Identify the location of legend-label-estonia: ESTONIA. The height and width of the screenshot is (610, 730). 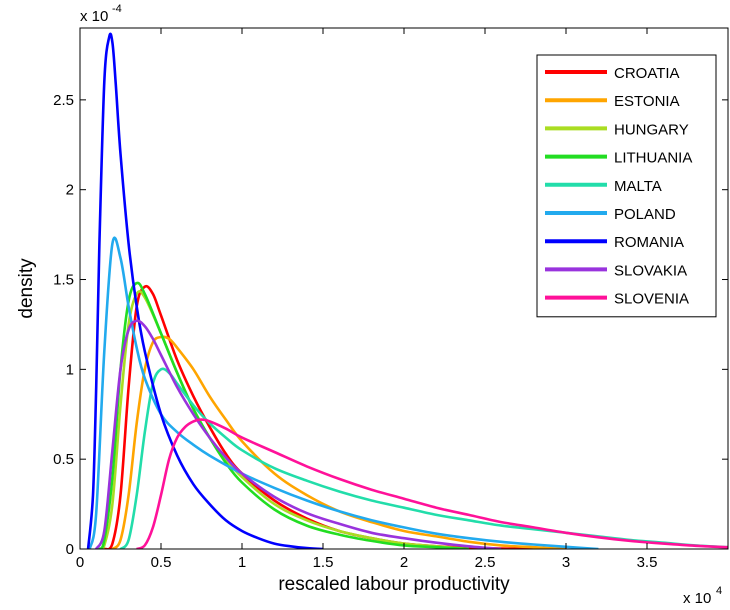
(647, 101).